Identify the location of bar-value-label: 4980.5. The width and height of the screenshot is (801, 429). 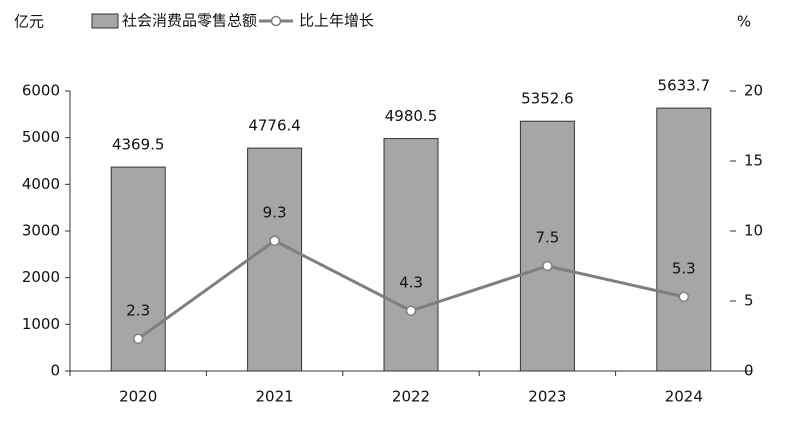
(411, 116).